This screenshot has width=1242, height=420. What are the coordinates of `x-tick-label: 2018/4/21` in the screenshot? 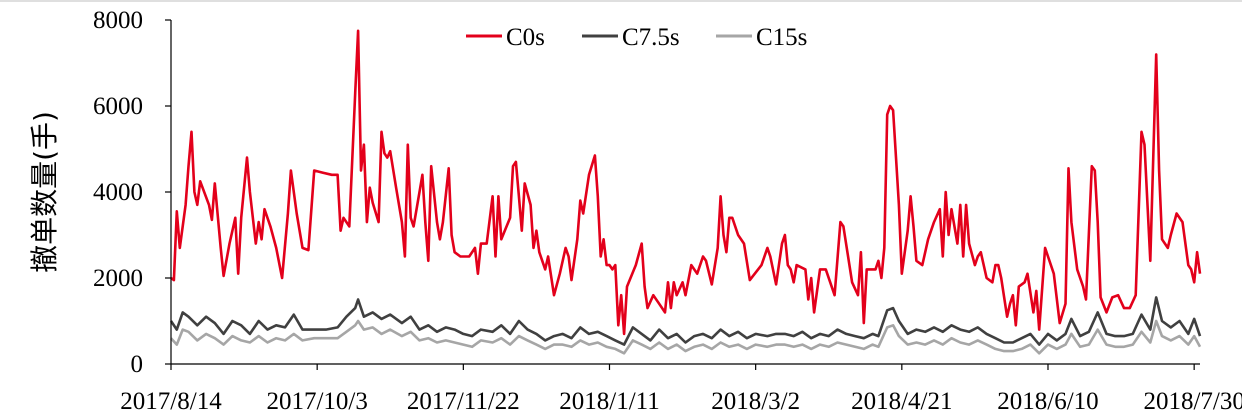 It's located at (901, 401).